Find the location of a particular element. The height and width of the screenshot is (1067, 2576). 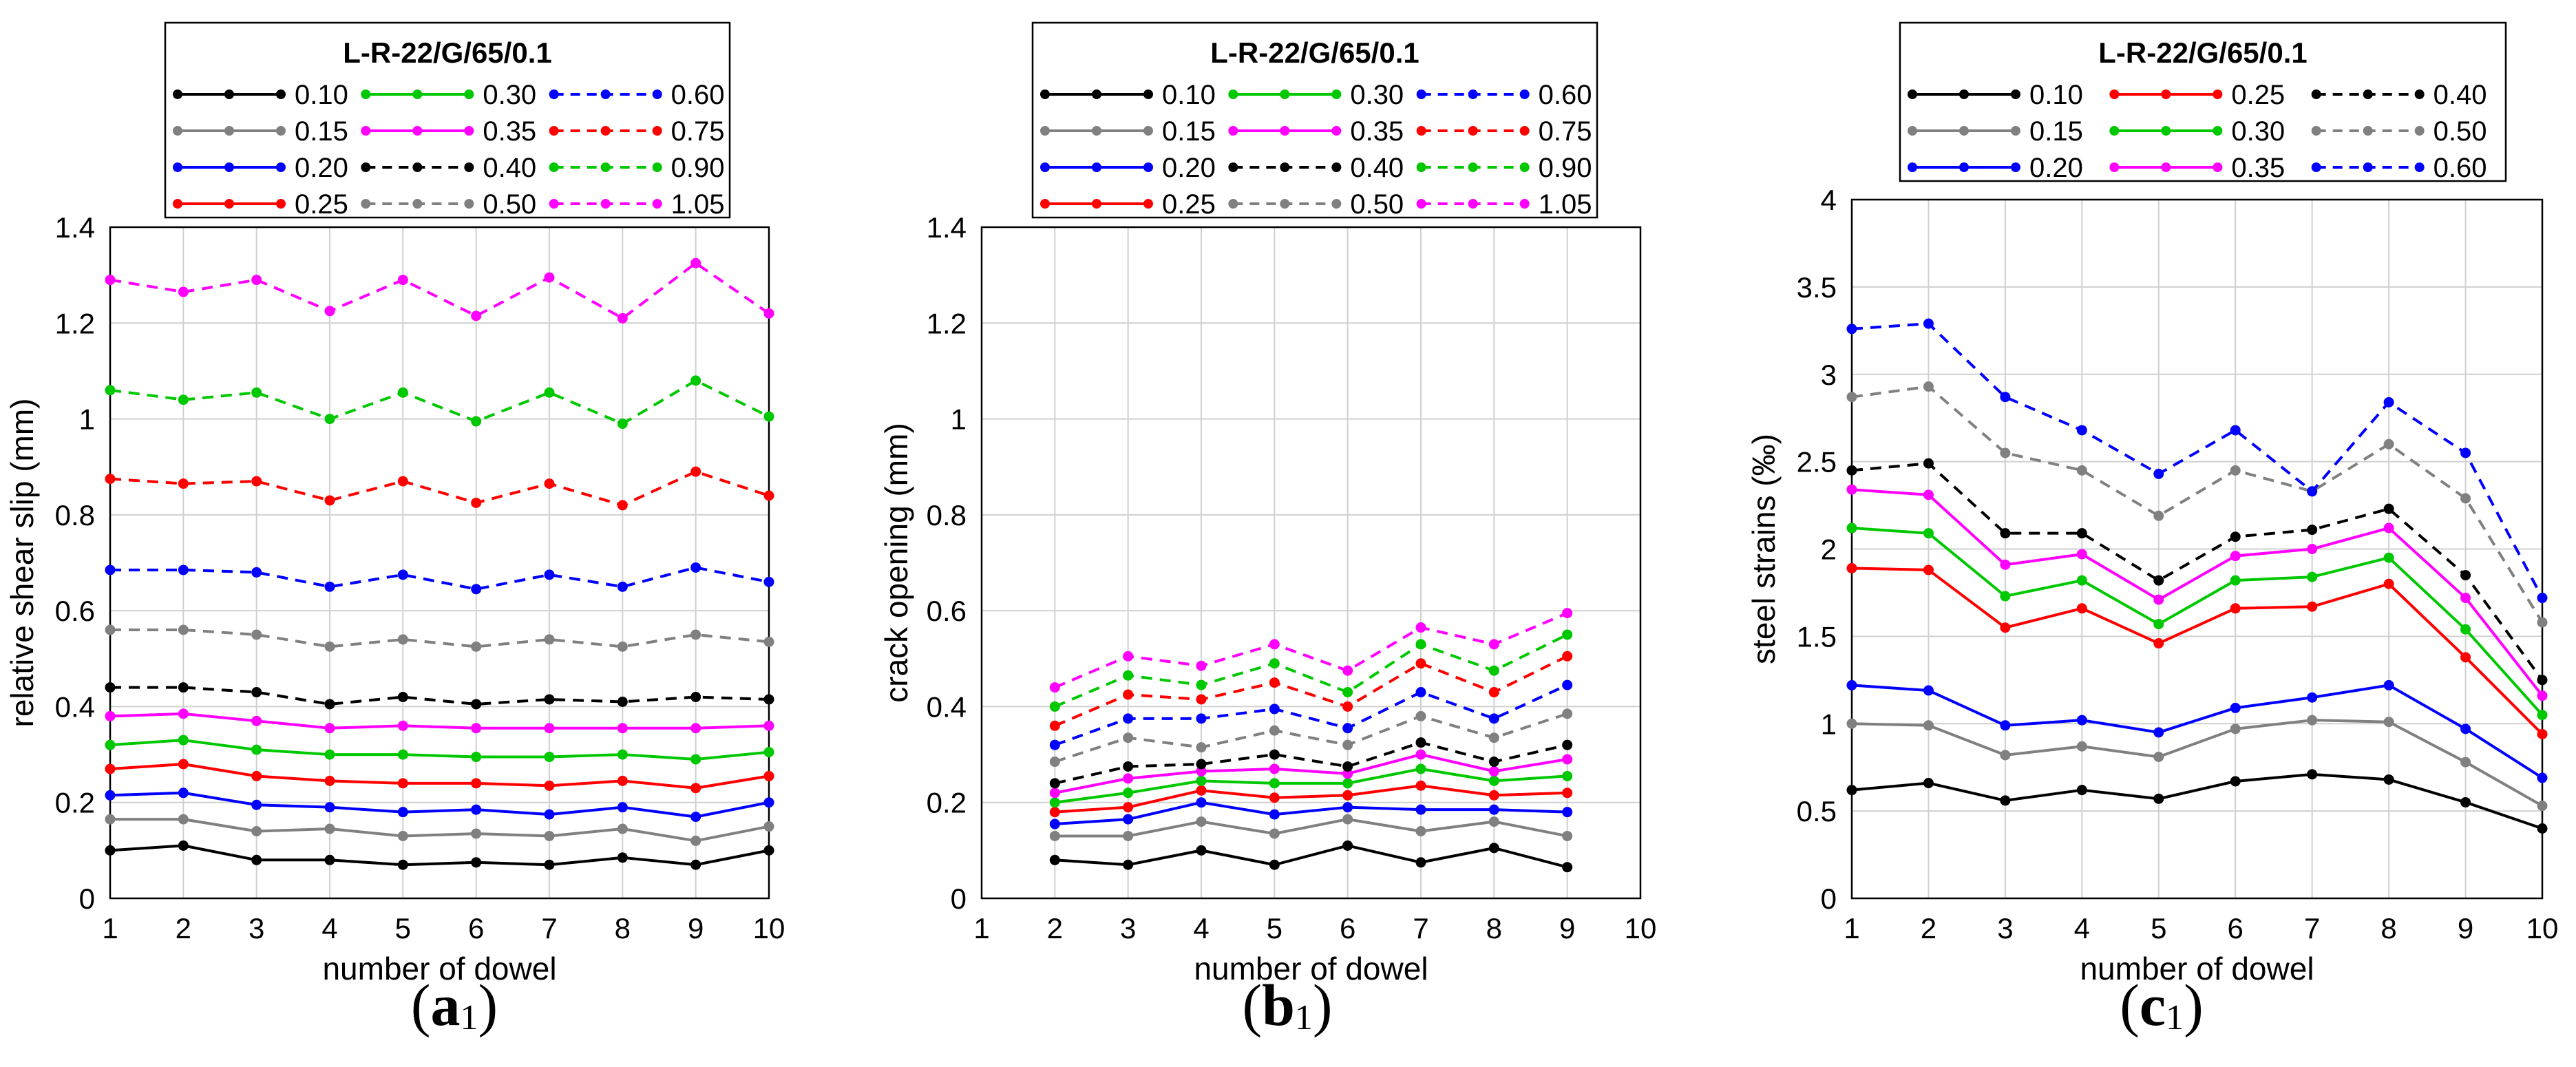

x-tick-label: 2 is located at coordinates (1929, 928).